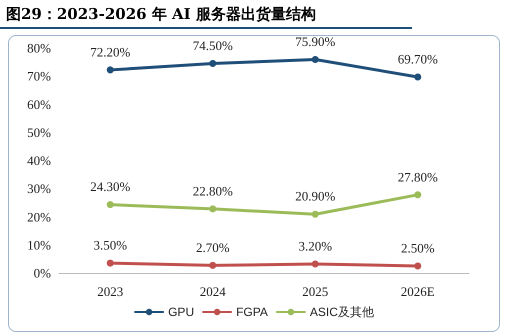  What do you see at coordinates (39, 244) in the screenshot?
I see `y-tick-label: 10%` at bounding box center [39, 244].